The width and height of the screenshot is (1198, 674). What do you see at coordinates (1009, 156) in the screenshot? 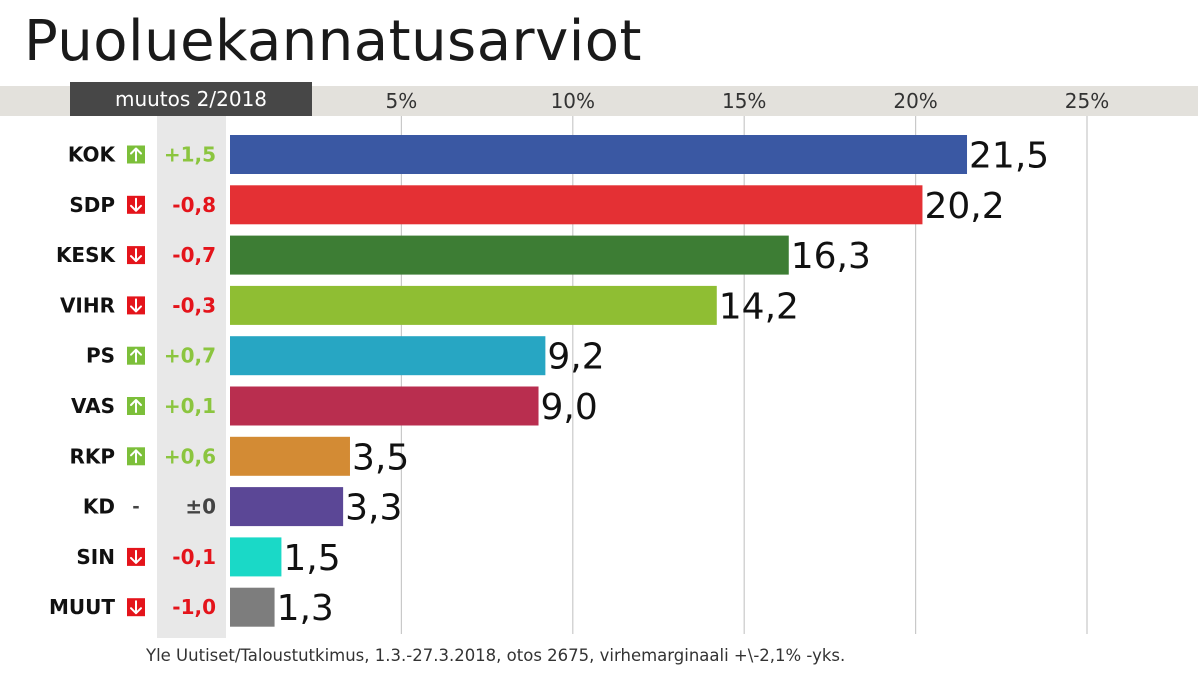
I see `value-label: 21,5` at bounding box center [1009, 156].